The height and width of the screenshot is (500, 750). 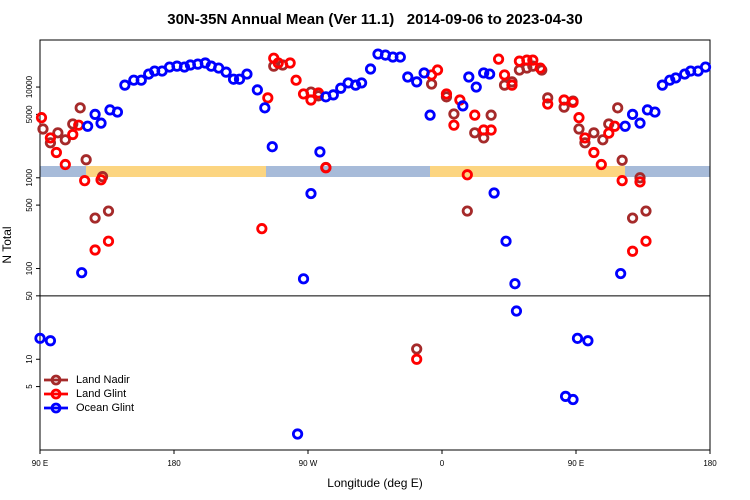 I want to click on y-tick-label: 5000, so click(x=29, y=114).